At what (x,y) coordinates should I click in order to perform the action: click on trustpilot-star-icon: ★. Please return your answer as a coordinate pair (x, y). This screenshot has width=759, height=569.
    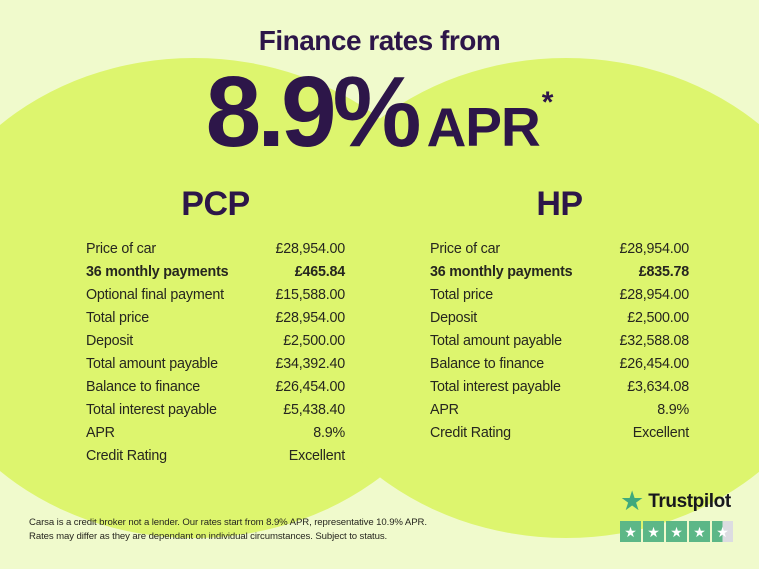
    Looking at the image, I should click on (632, 501).